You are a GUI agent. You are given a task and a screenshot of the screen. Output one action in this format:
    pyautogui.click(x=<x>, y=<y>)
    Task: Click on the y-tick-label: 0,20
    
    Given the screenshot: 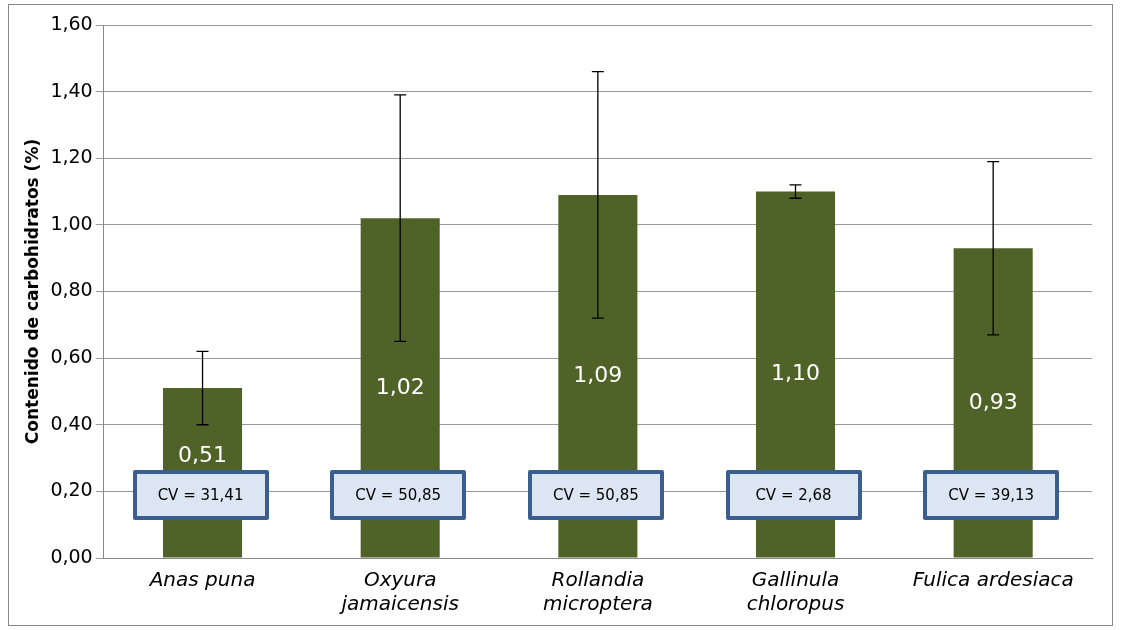 What is the action you would take?
    pyautogui.click(x=71, y=489)
    